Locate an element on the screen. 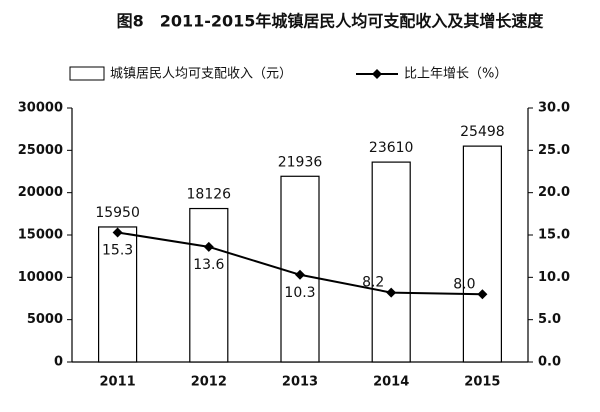 This screenshot has width=600, height=412. x-tick-label: 2012 is located at coordinates (209, 382).